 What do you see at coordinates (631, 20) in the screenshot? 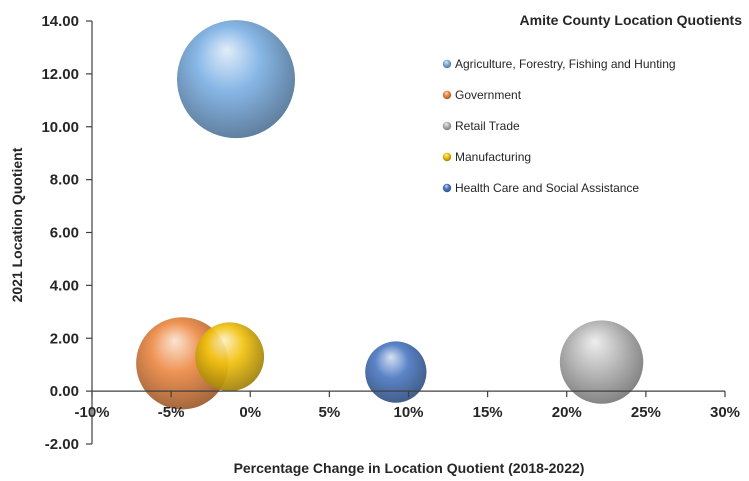
I see `chart-title: Amite County Location Quotients` at bounding box center [631, 20].